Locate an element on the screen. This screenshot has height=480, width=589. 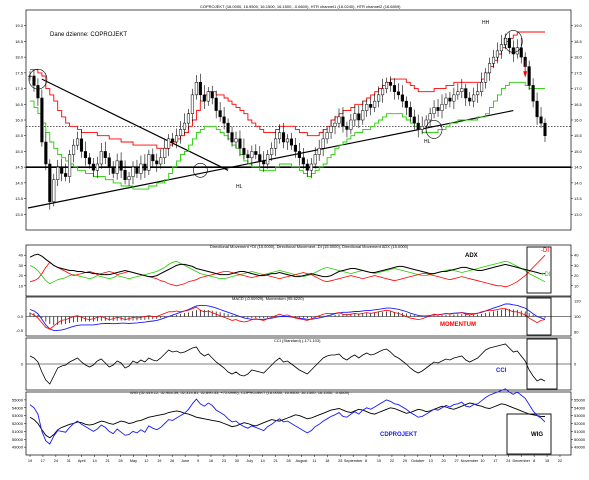
minus-di-label: -DI is located at coordinates (545, 251).